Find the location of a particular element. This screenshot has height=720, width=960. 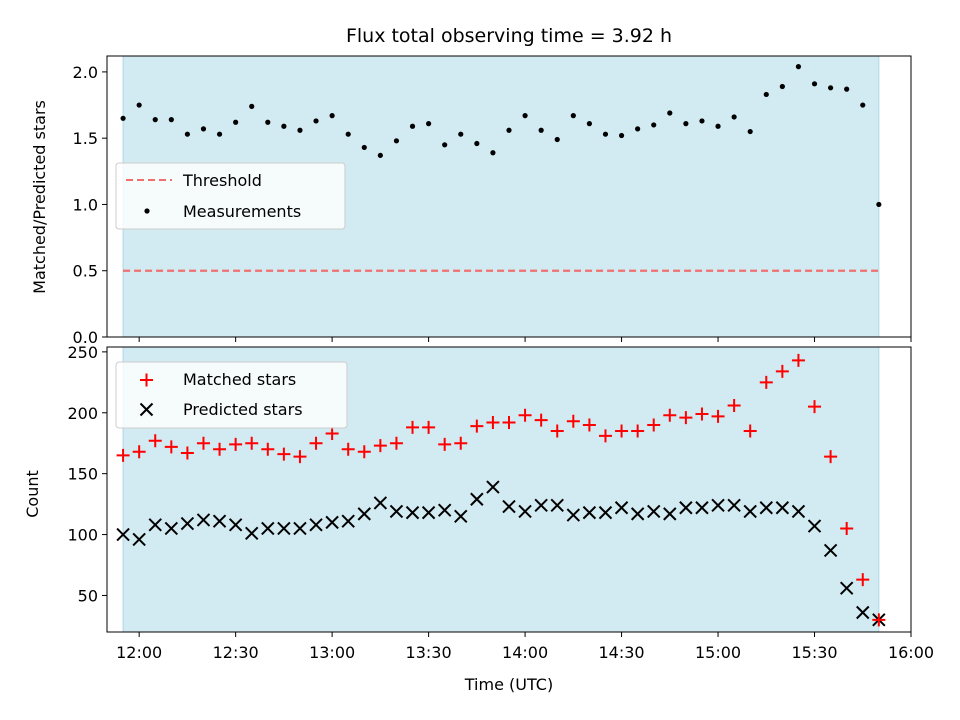

bottom-legend: Matched stars Predicted stars is located at coordinates (231, 395).